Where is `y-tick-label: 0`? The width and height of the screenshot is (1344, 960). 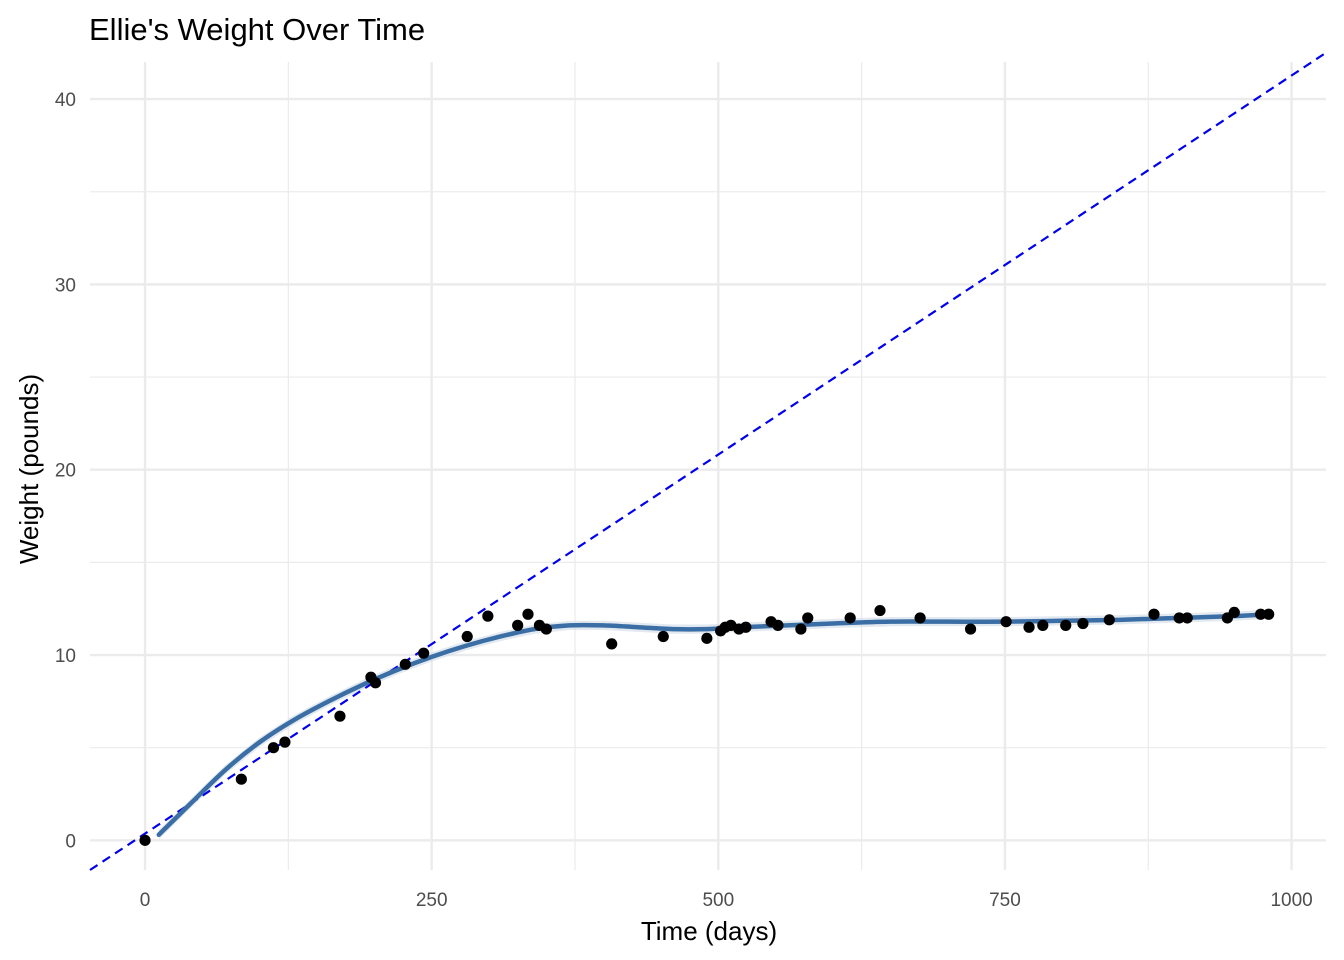 y-tick-label: 0 is located at coordinates (70, 841).